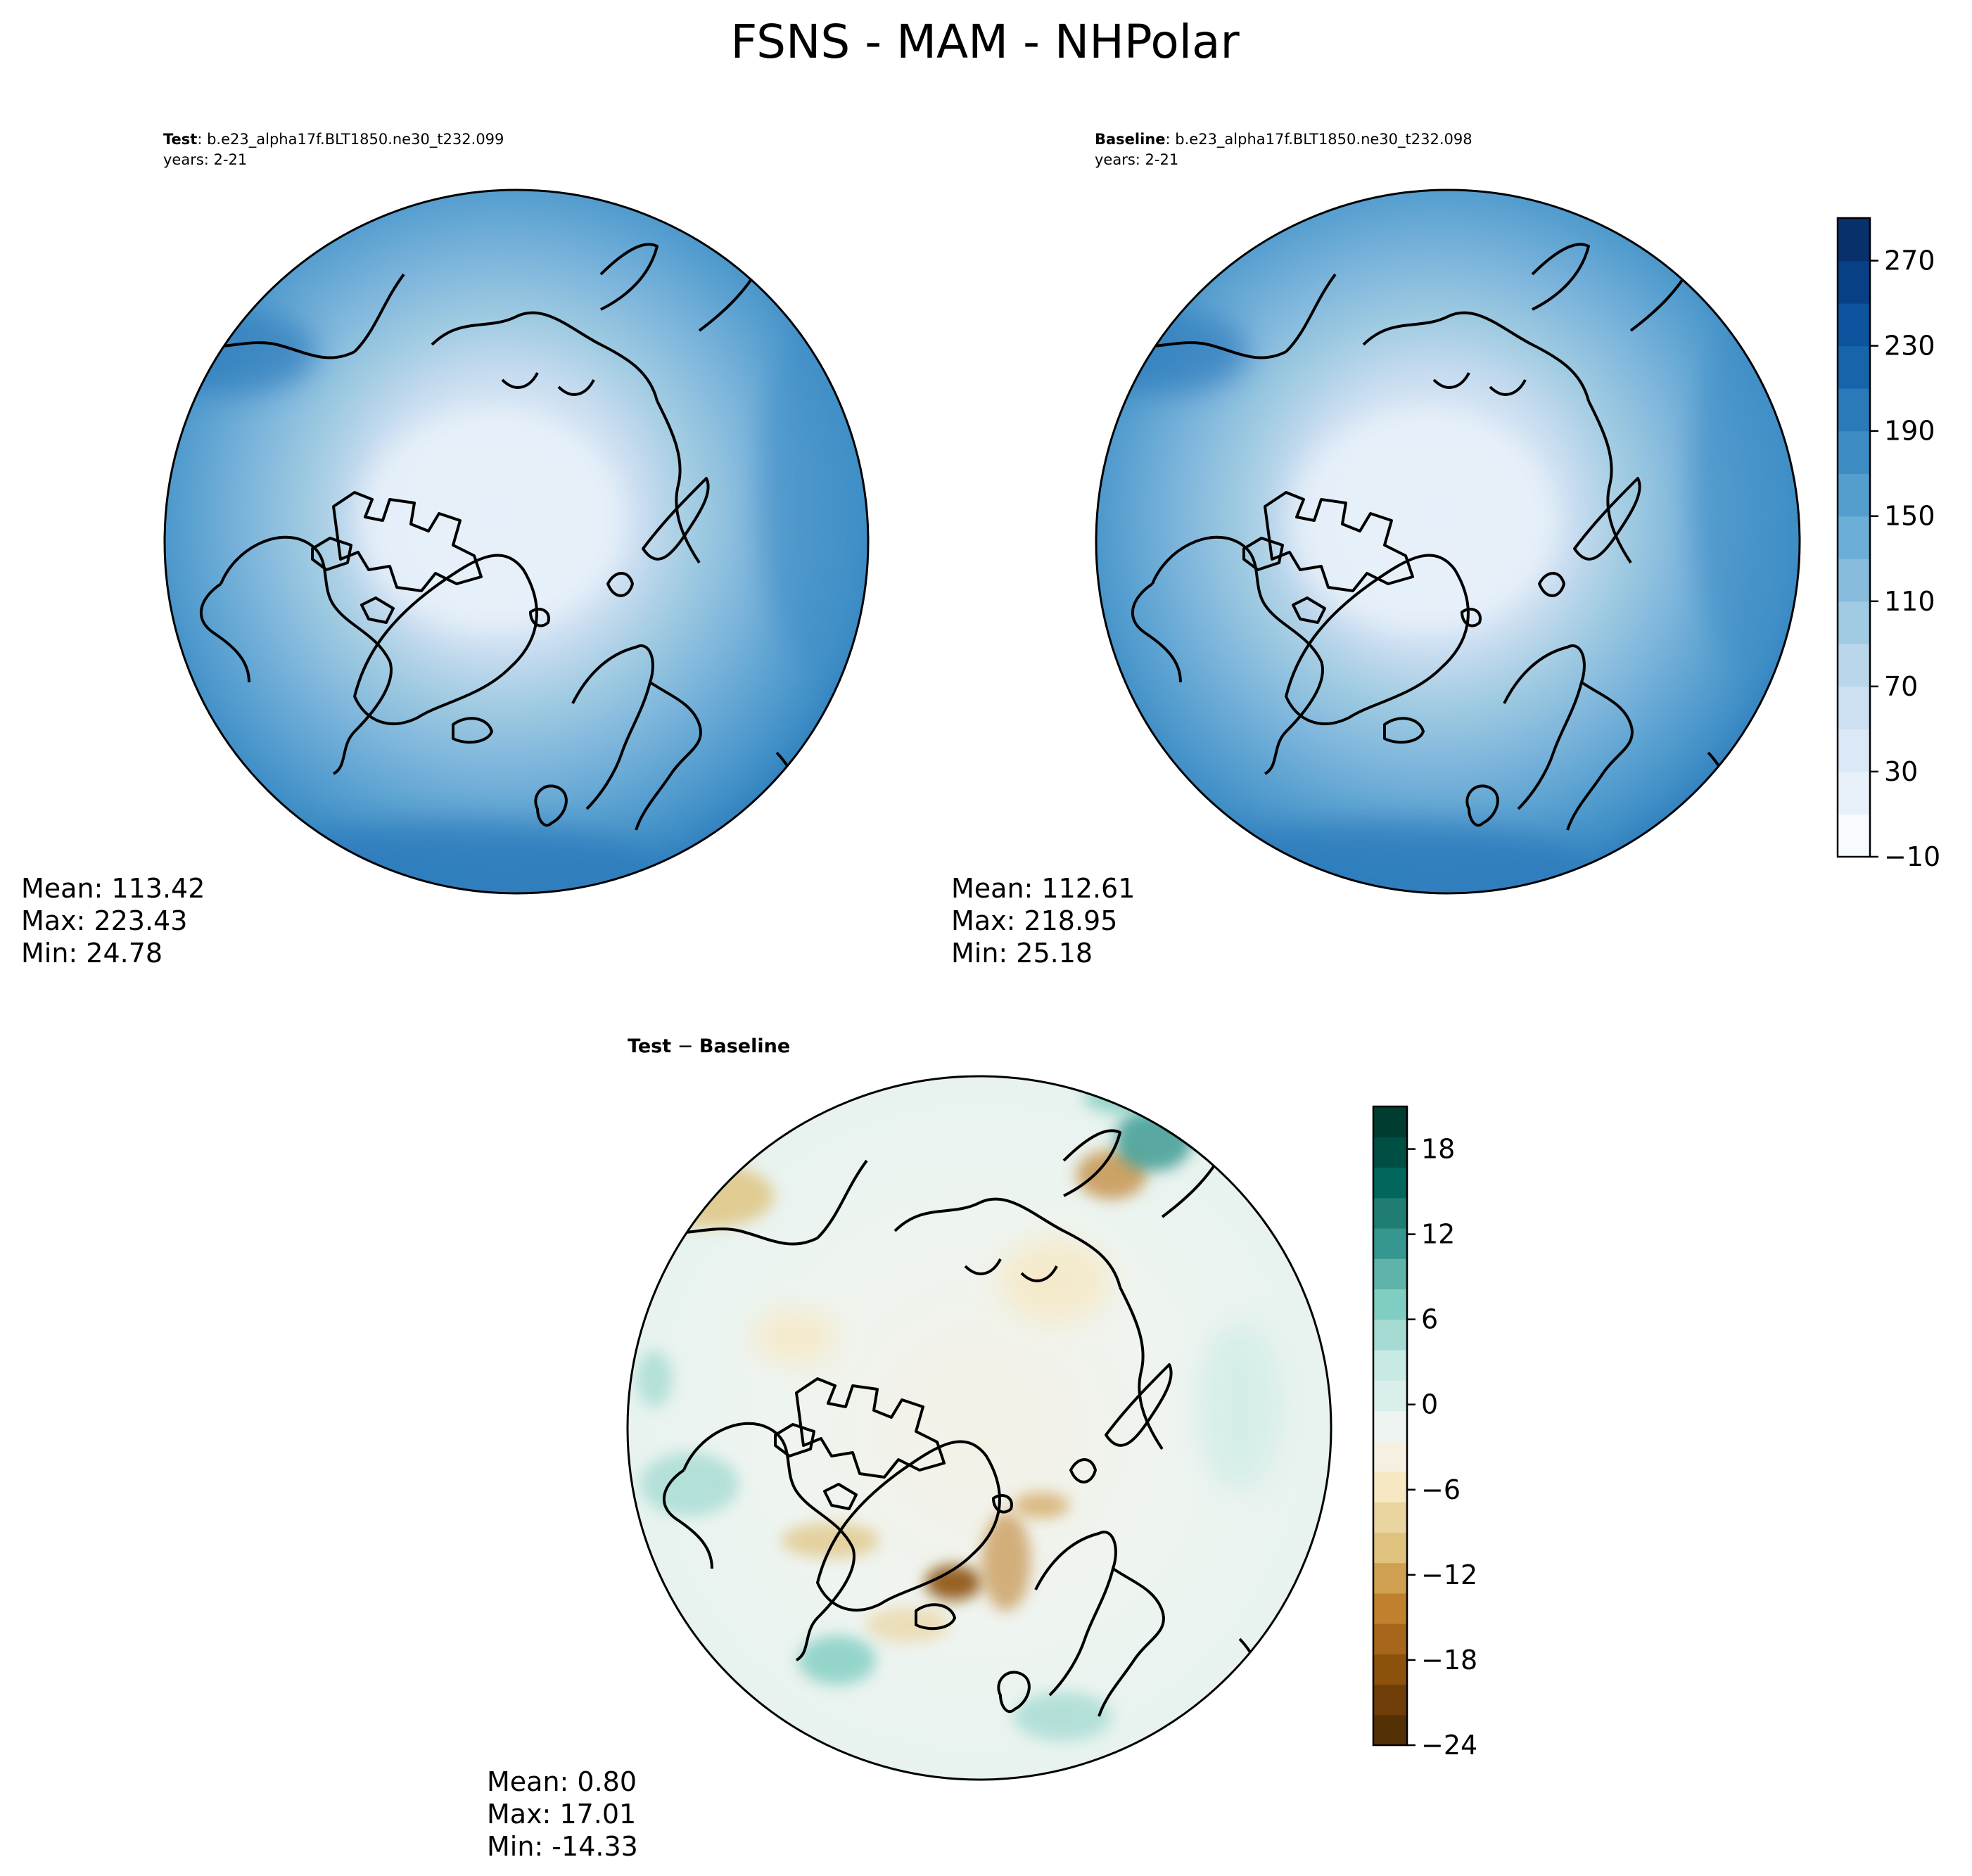 This screenshot has height=1876, width=1972. I want to click on main-colorbar-tick-label: 70, so click(1901, 686).